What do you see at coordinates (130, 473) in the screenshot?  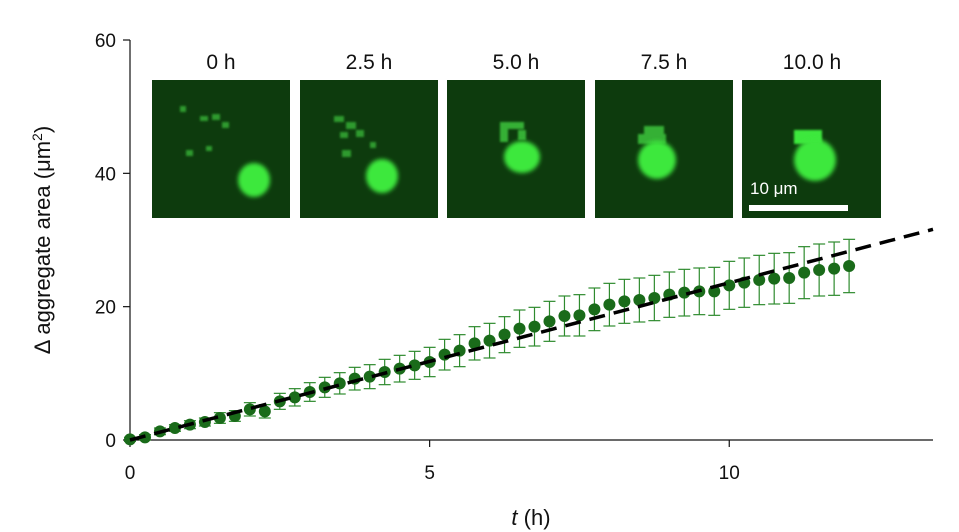 I see `x-tick-label-0: 0` at bounding box center [130, 473].